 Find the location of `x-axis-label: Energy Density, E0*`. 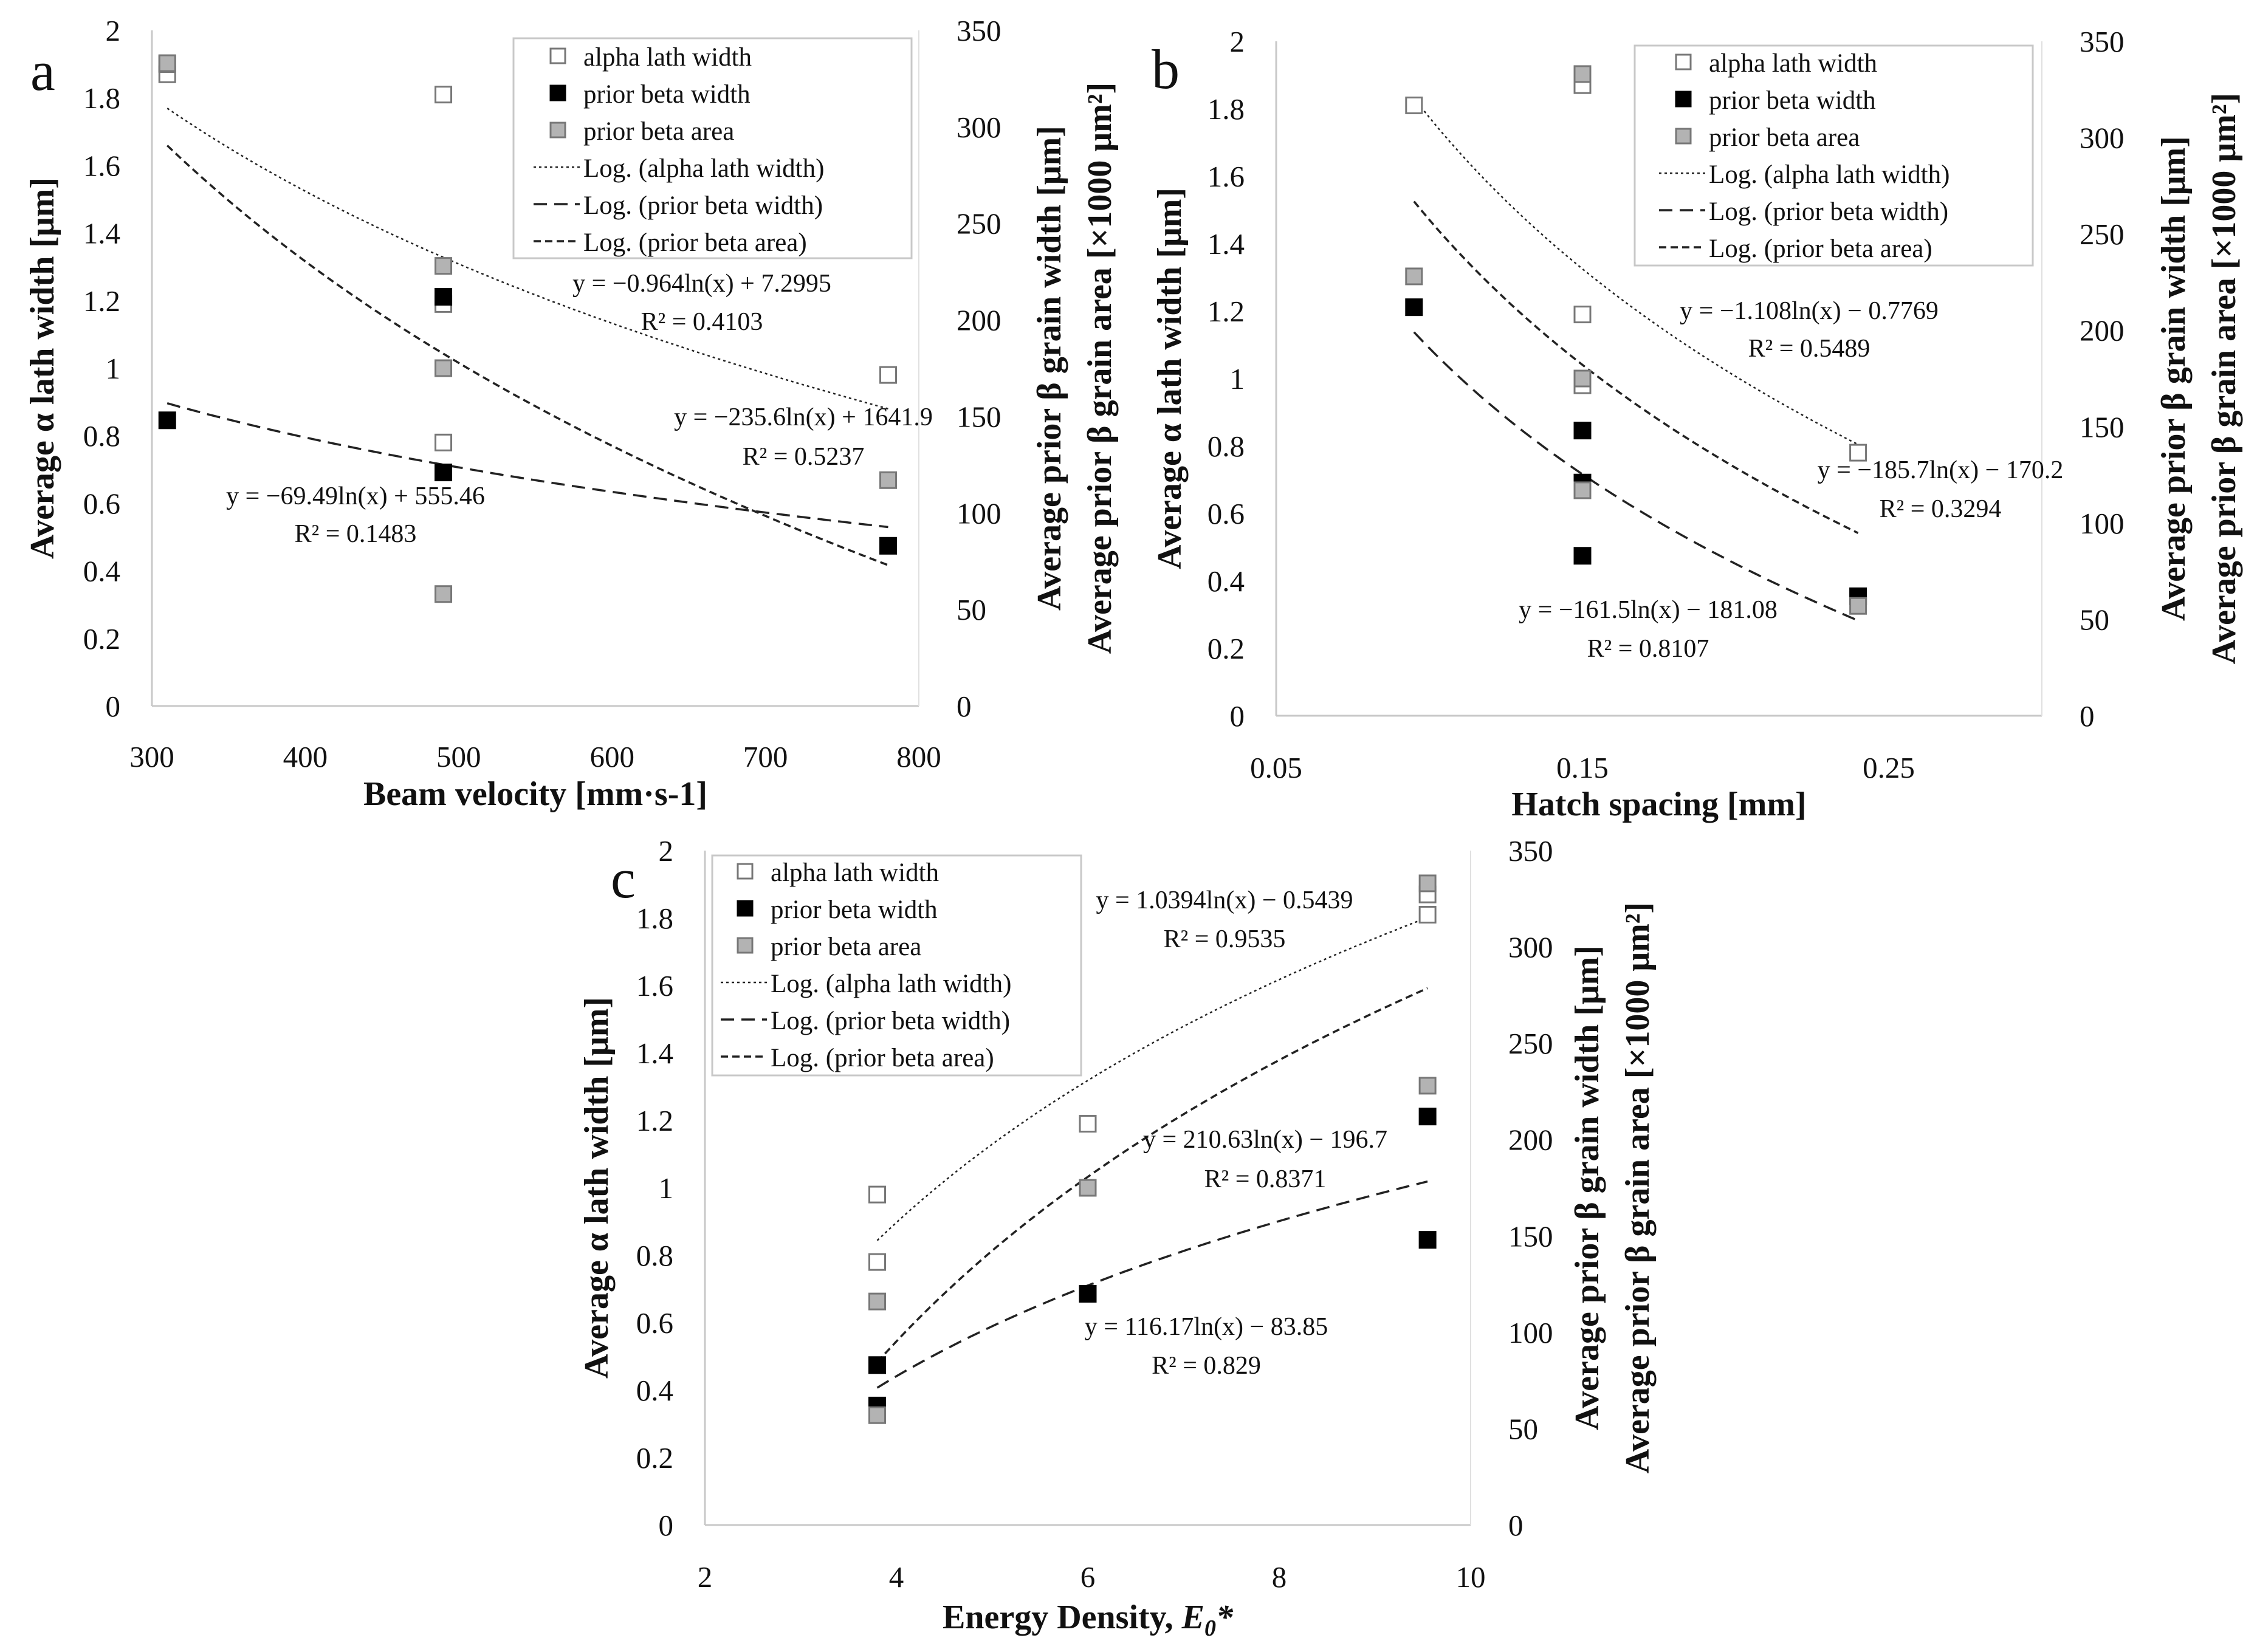

x-axis-label: Energy Density, E0* is located at coordinates (1088, 1620).